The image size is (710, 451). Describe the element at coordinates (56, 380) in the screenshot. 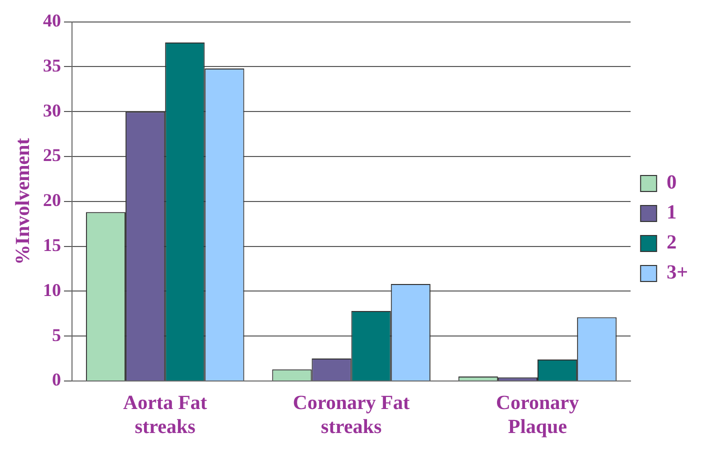

I see `y-tick-label: 0` at that location.